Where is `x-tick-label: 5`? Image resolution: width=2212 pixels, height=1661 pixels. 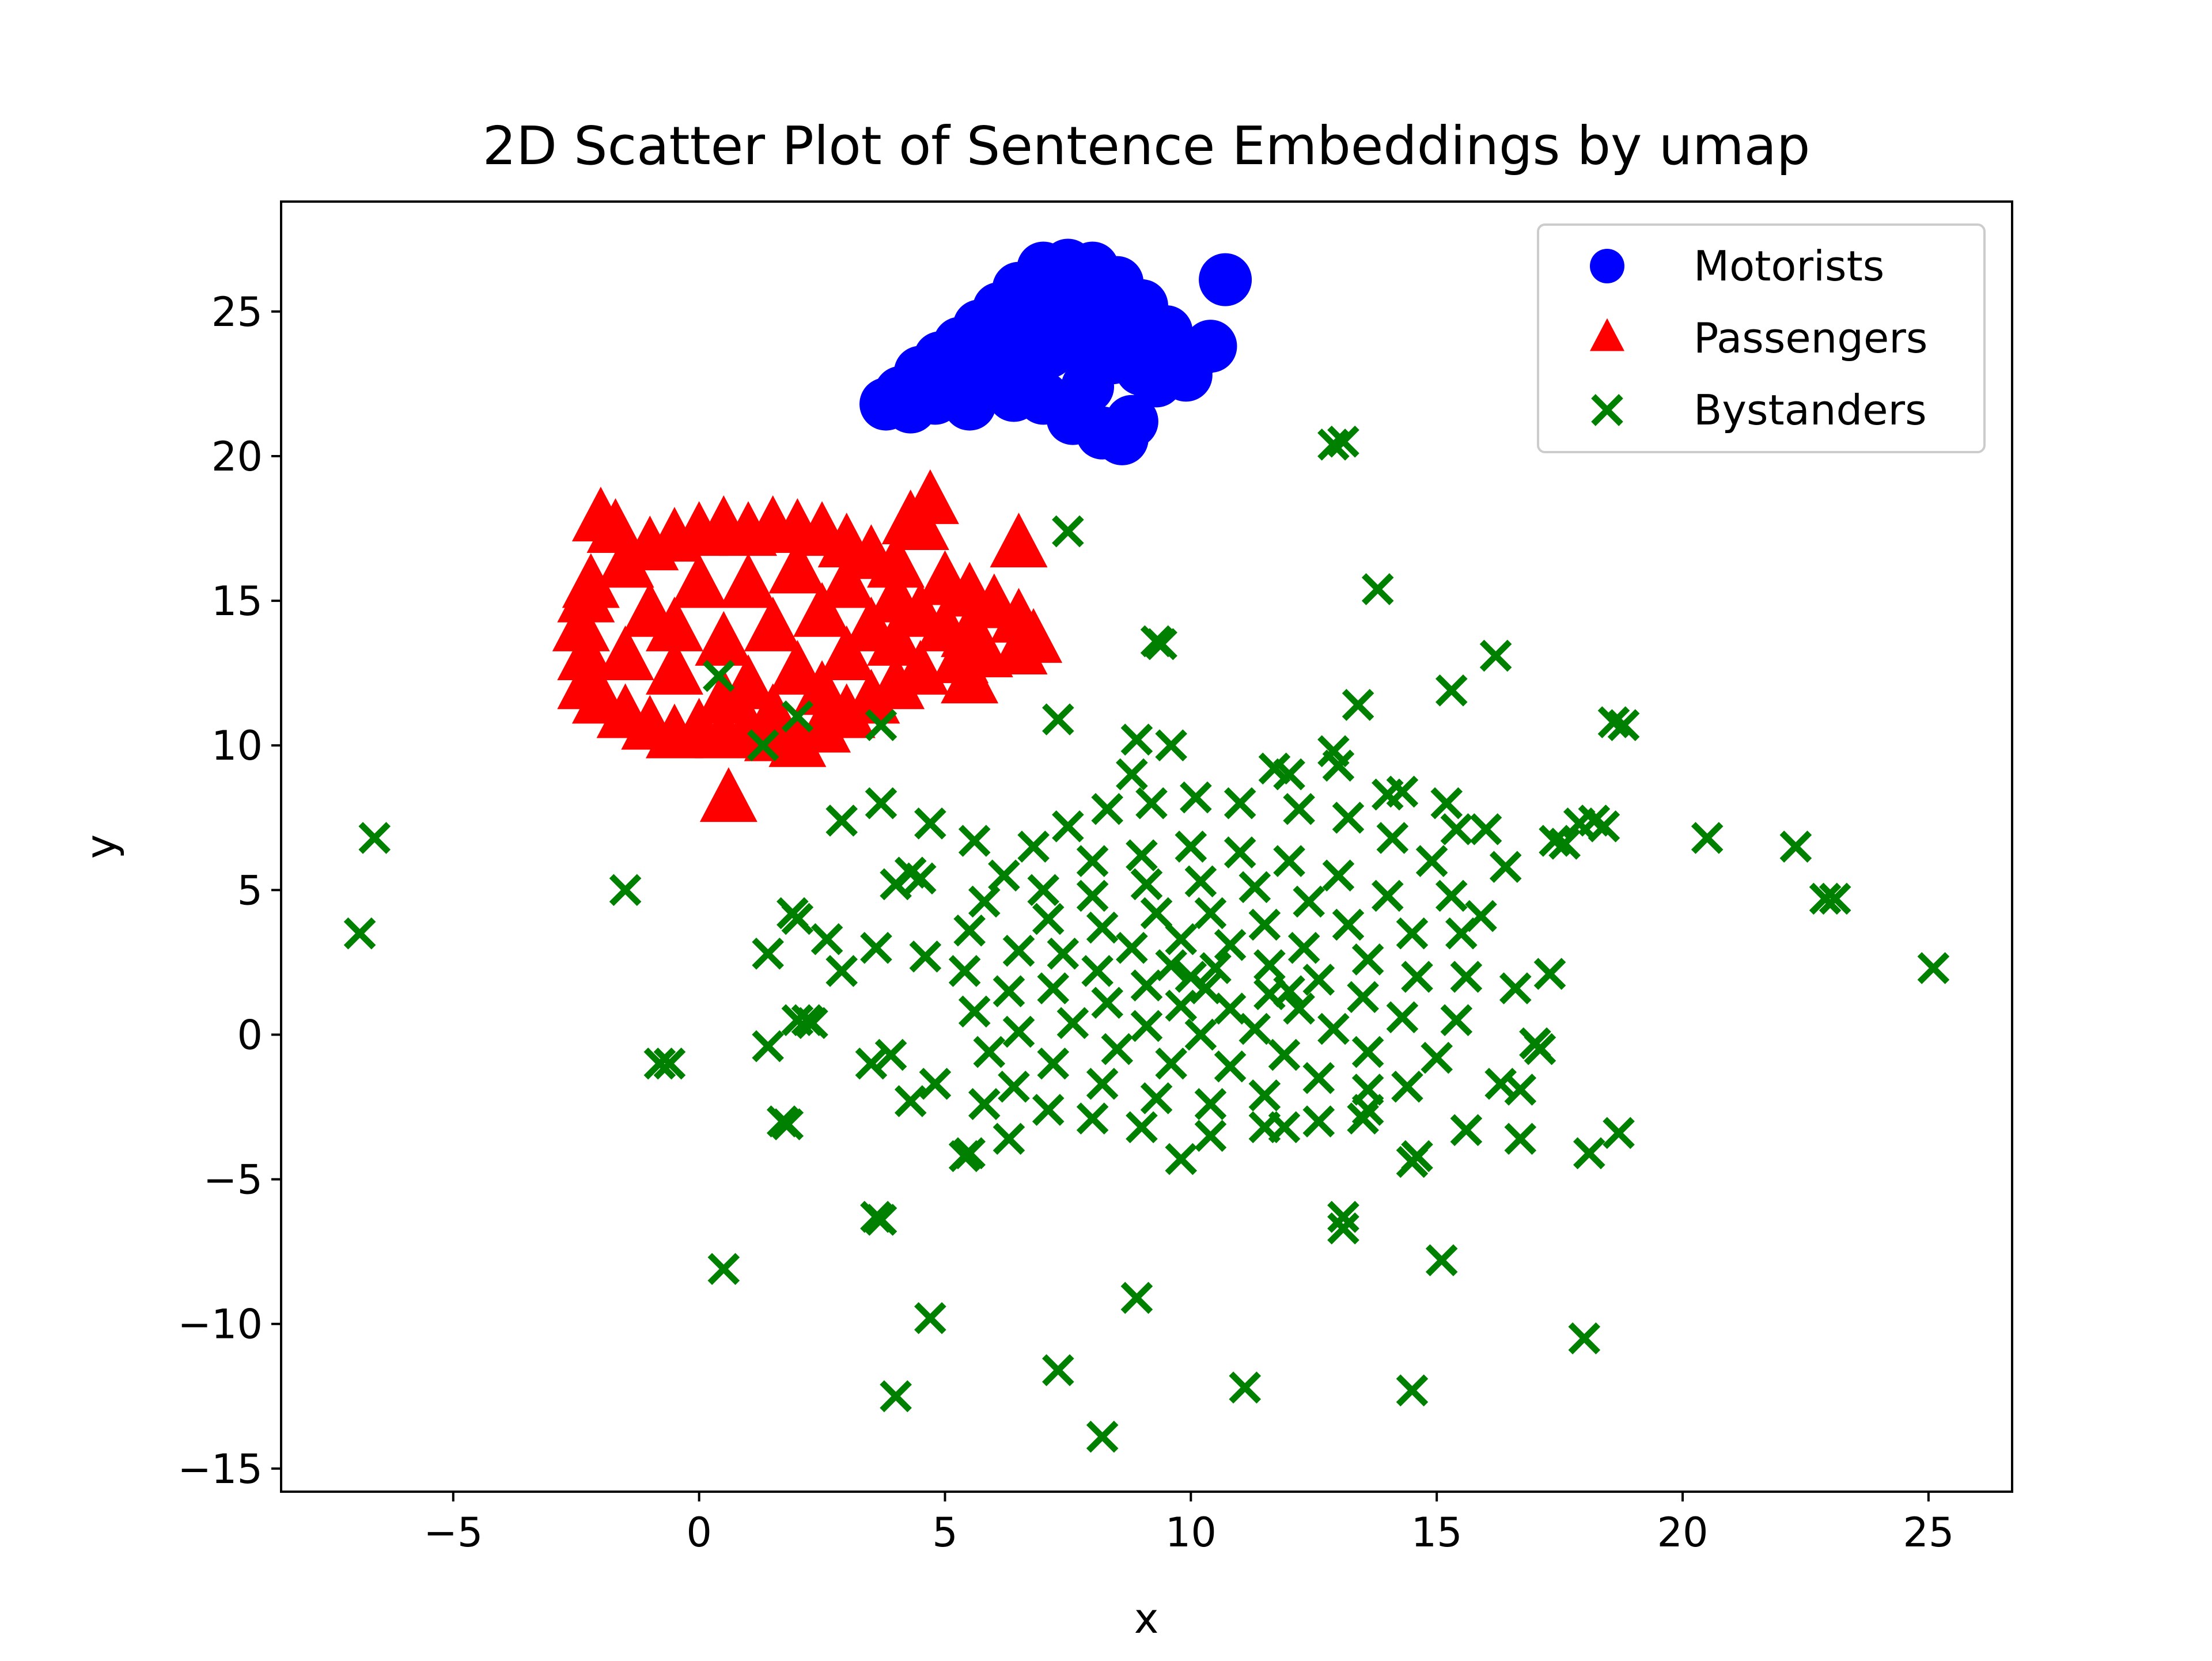
x-tick-label: 5 is located at coordinates (945, 1532).